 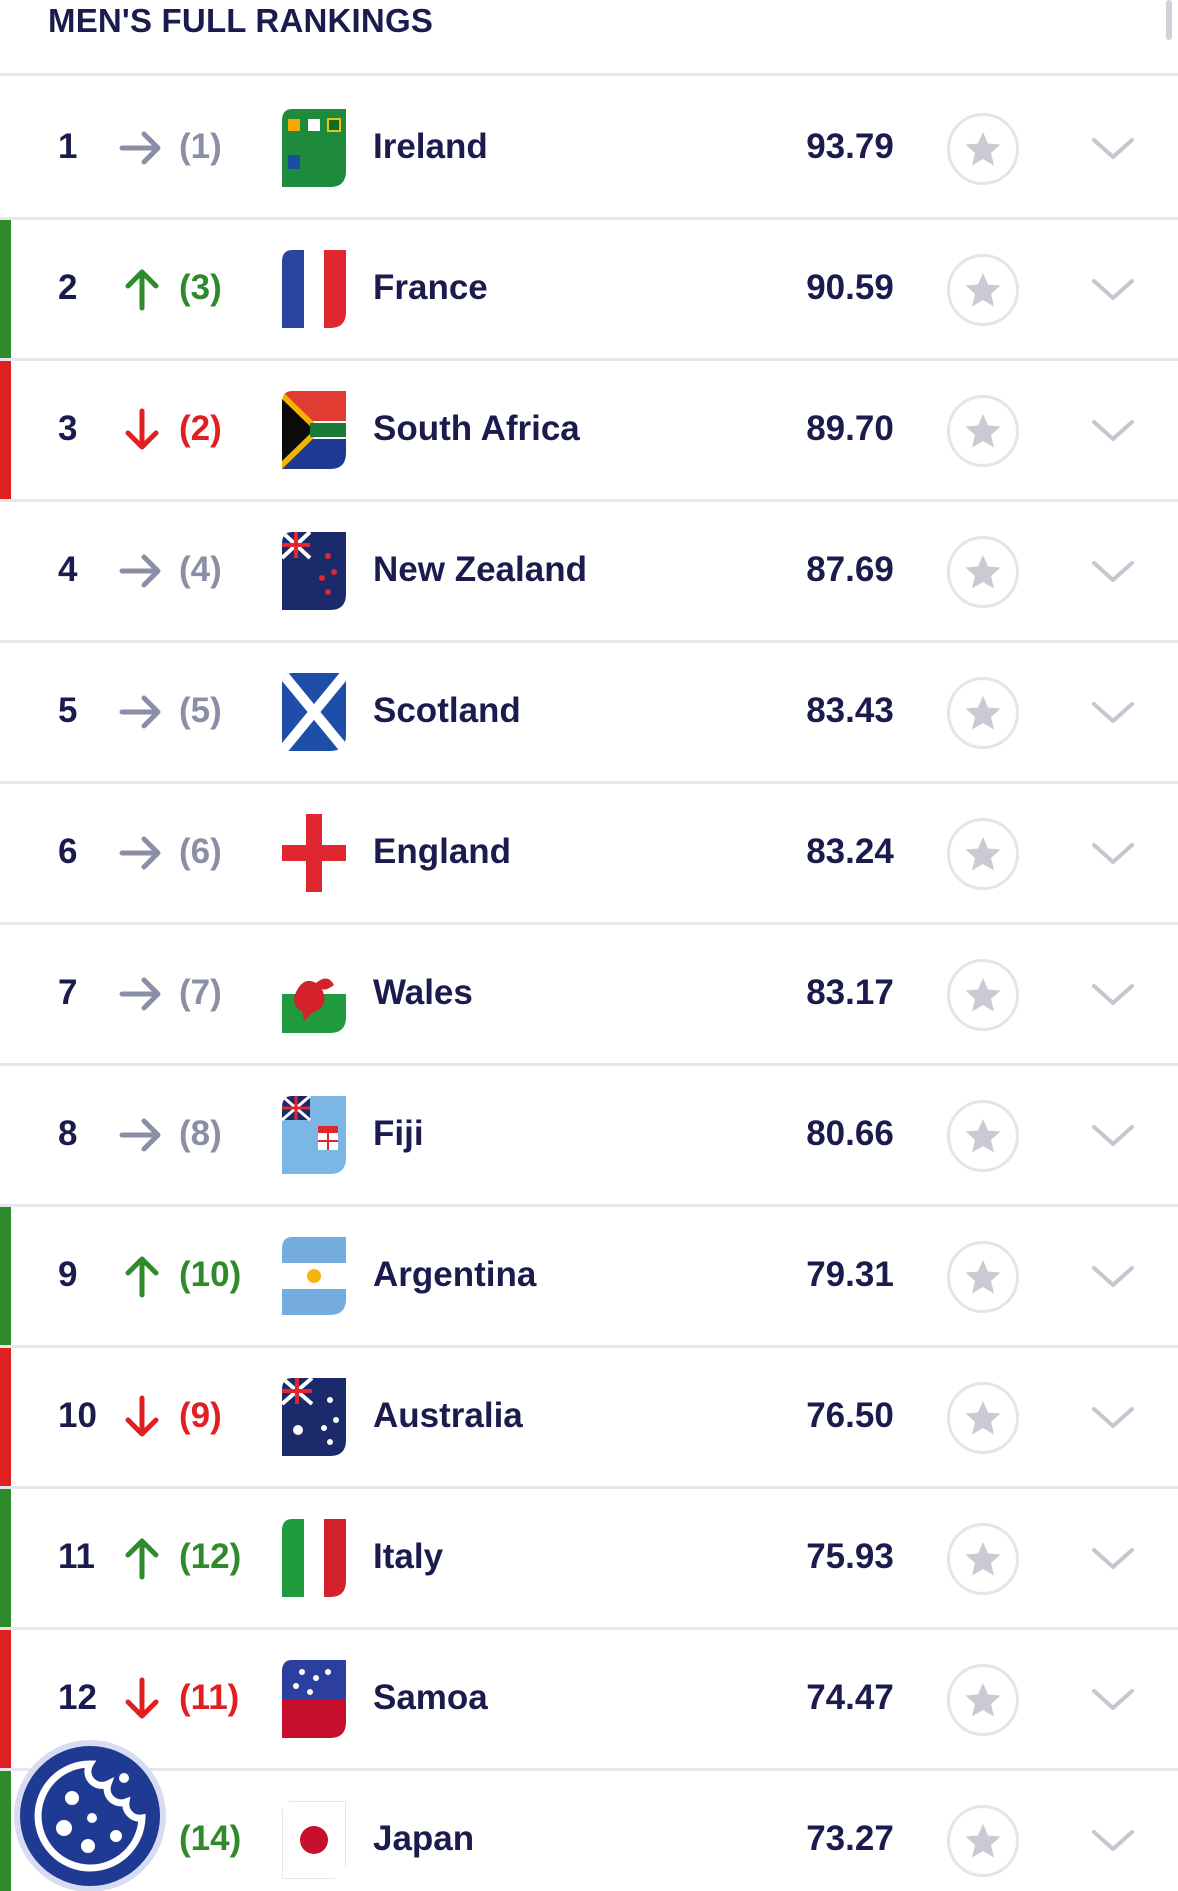 What do you see at coordinates (455, 1274) in the screenshot?
I see `team-name: Argentina` at bounding box center [455, 1274].